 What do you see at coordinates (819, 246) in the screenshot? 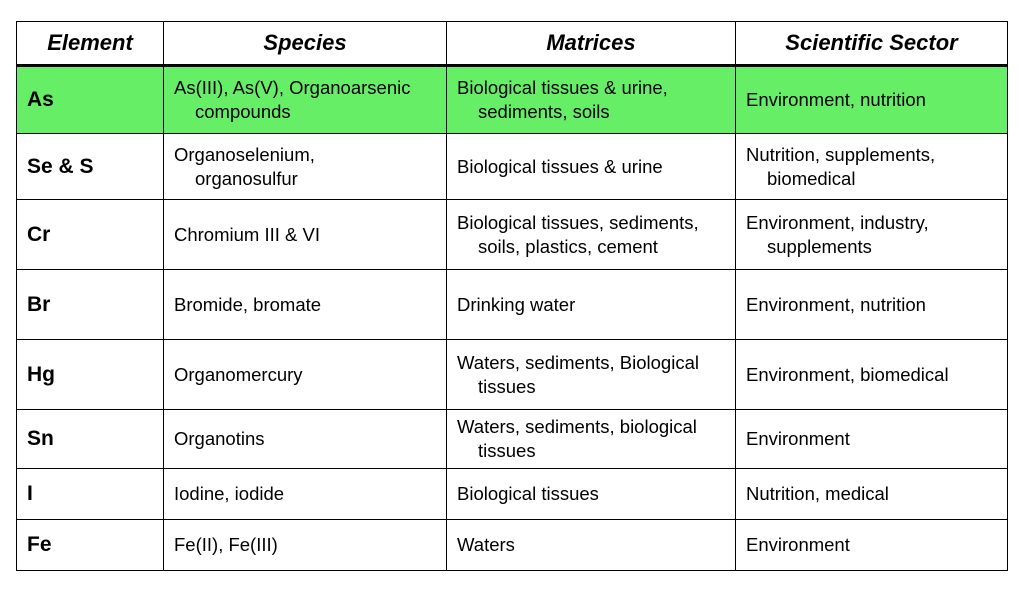
I see `cell-text-line: supplements` at bounding box center [819, 246].